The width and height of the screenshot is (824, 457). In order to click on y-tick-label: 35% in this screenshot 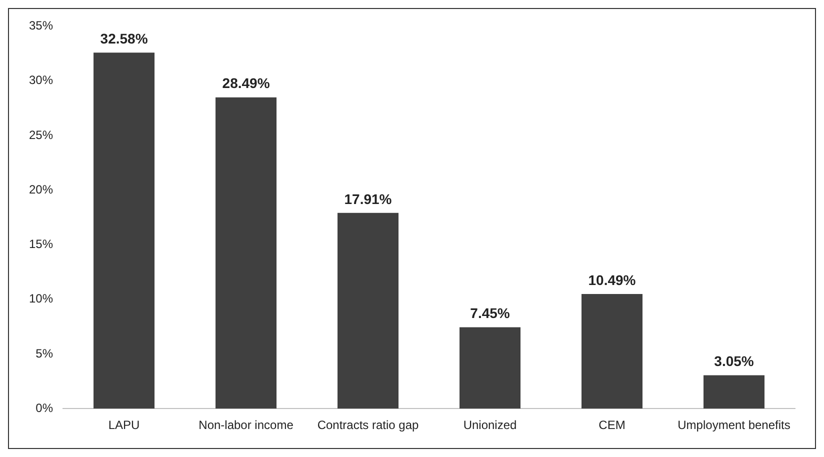, I will do `click(41, 25)`.